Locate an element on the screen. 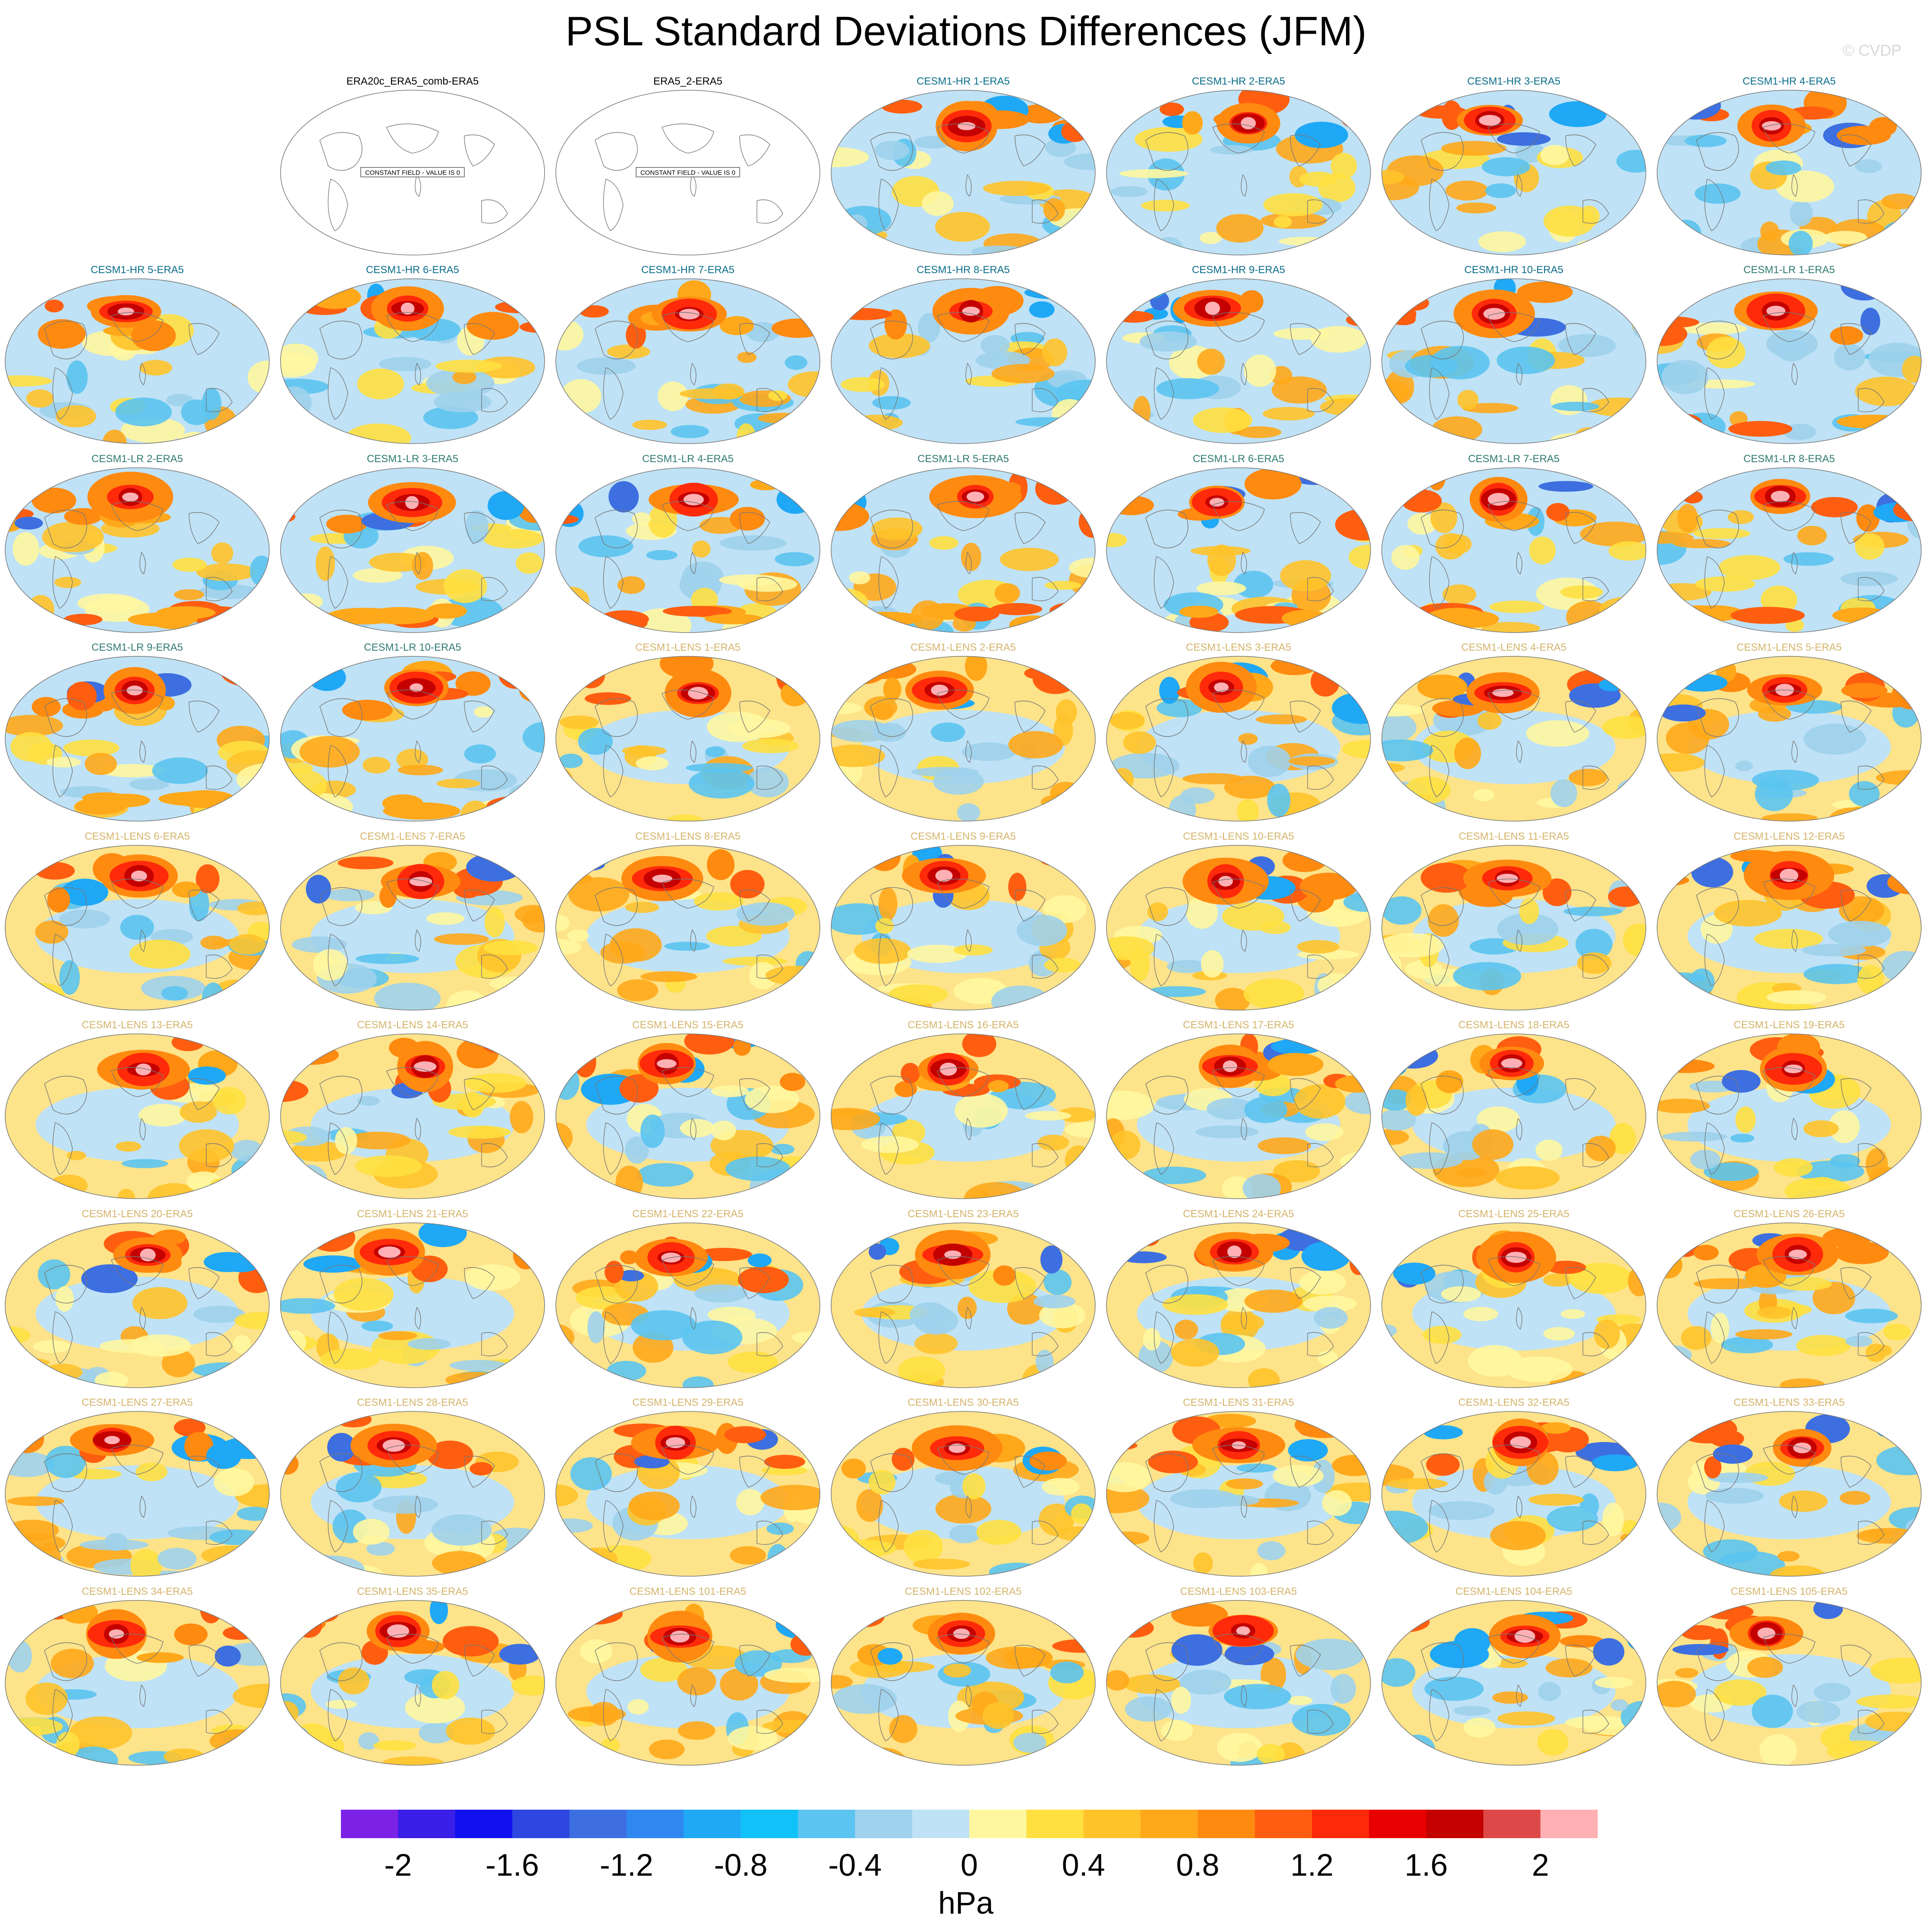 Image resolution: width=1932 pixels, height=1921 pixels. map-panel: CESM1-HR 9-ERA5 is located at coordinates (1238, 354).